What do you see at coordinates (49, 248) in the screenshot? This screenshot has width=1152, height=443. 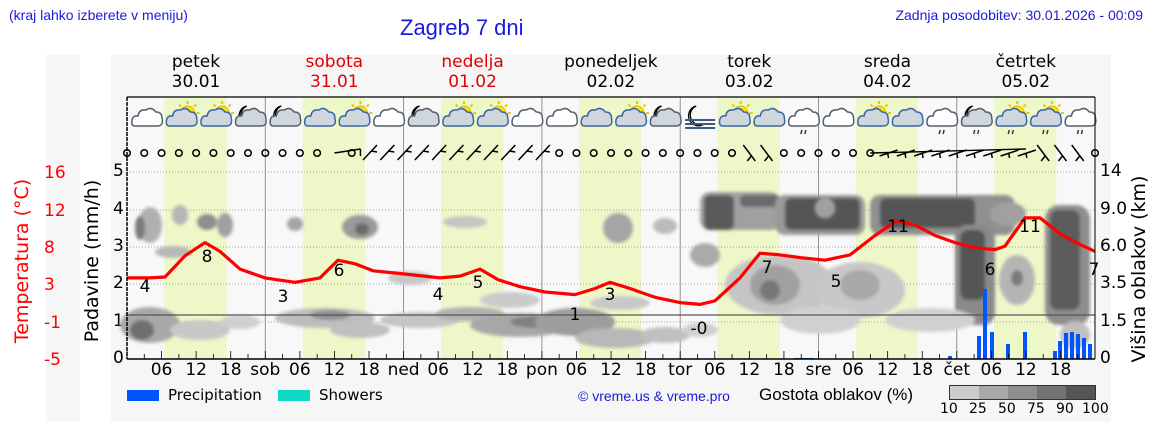 I see `temperature-tick: 8` at bounding box center [49, 248].